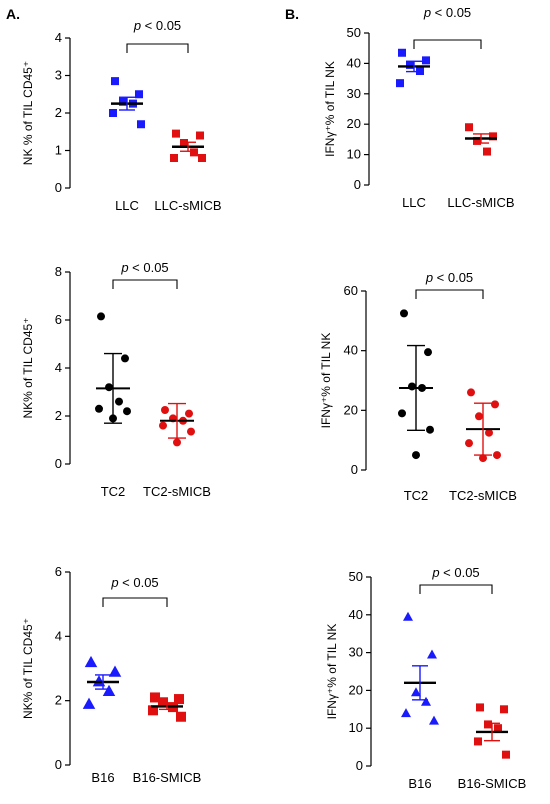  I want to click on y-tick-label: 40, so click(354, 62).